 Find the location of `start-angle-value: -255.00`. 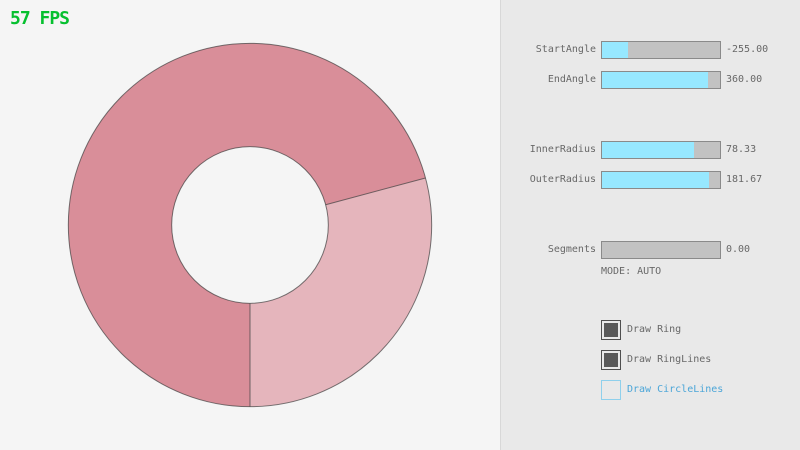

start-angle-value: -255.00 is located at coordinates (747, 49).